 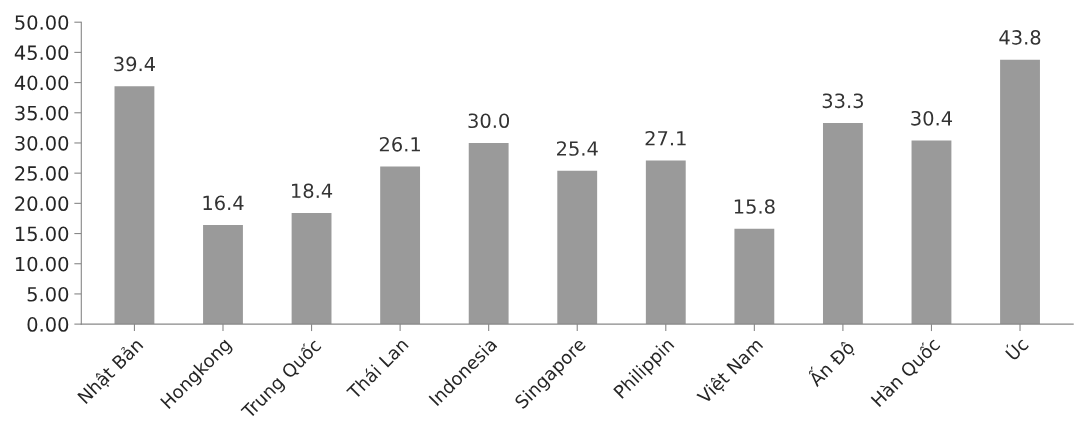 What do you see at coordinates (831, 363) in the screenshot?
I see `x-tick-label: Ấn Độ` at bounding box center [831, 363].